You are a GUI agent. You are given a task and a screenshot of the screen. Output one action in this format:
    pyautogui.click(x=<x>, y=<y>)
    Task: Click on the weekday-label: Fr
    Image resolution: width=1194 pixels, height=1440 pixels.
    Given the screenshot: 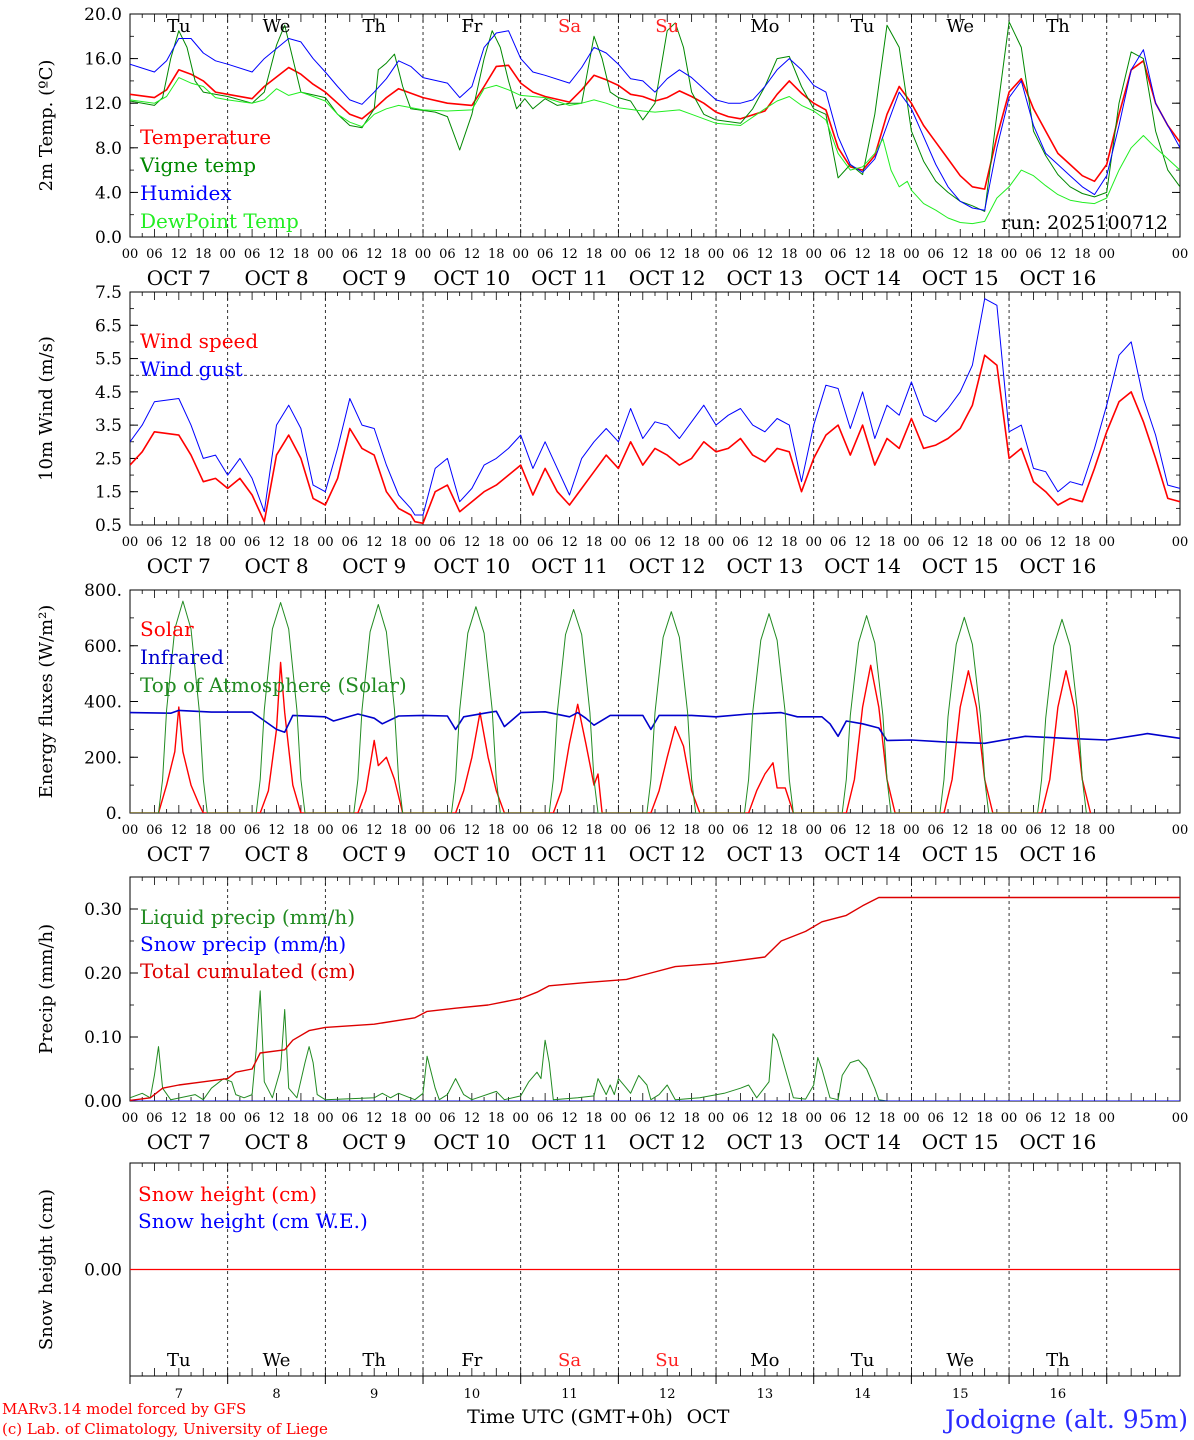 What is the action you would take?
    pyautogui.click(x=471, y=26)
    